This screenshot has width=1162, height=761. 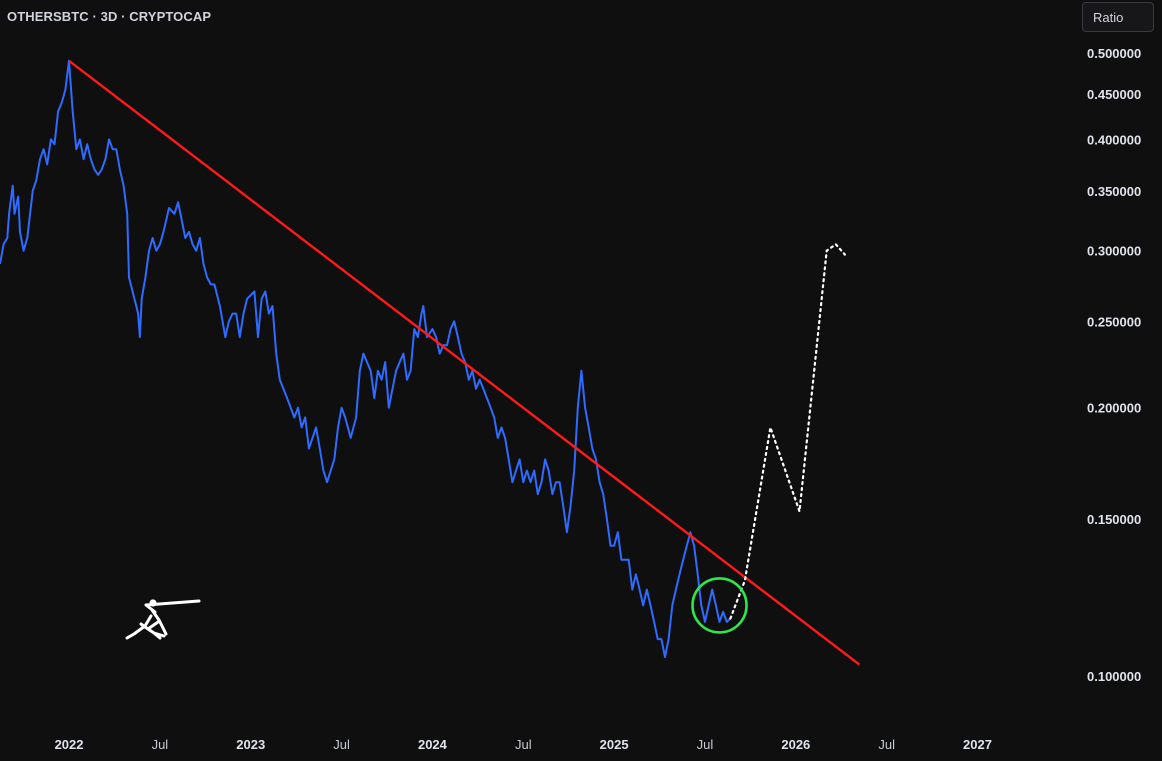 What do you see at coordinates (1118, 17) in the screenshot?
I see `scale-mode-button: Ratio` at bounding box center [1118, 17].